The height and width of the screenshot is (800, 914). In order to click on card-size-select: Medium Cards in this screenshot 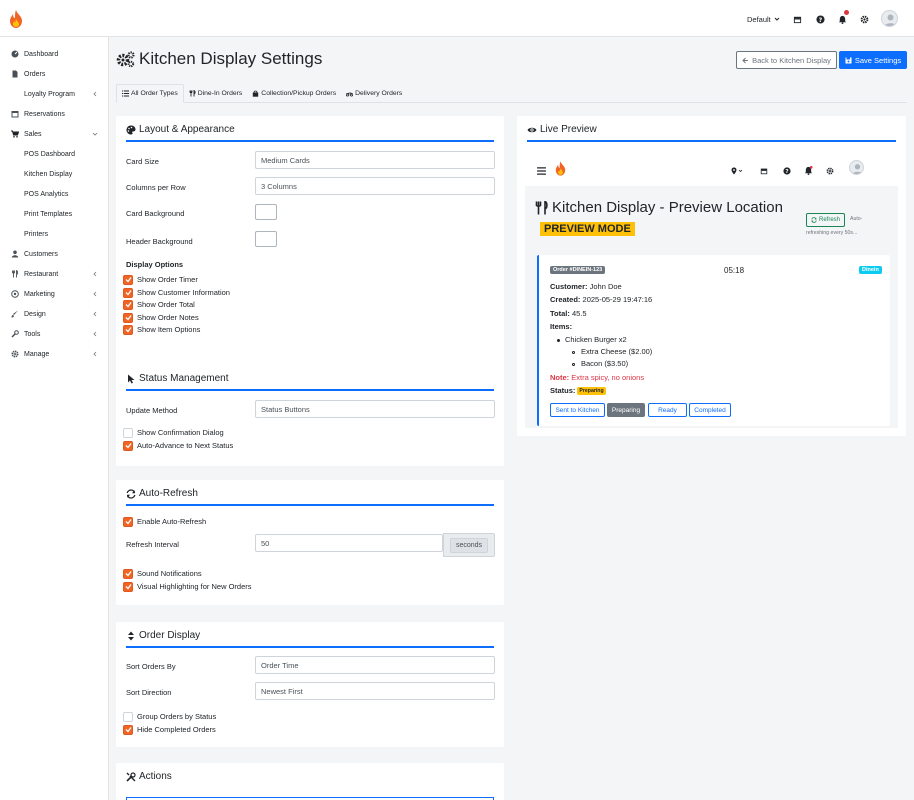, I will do `click(375, 160)`.